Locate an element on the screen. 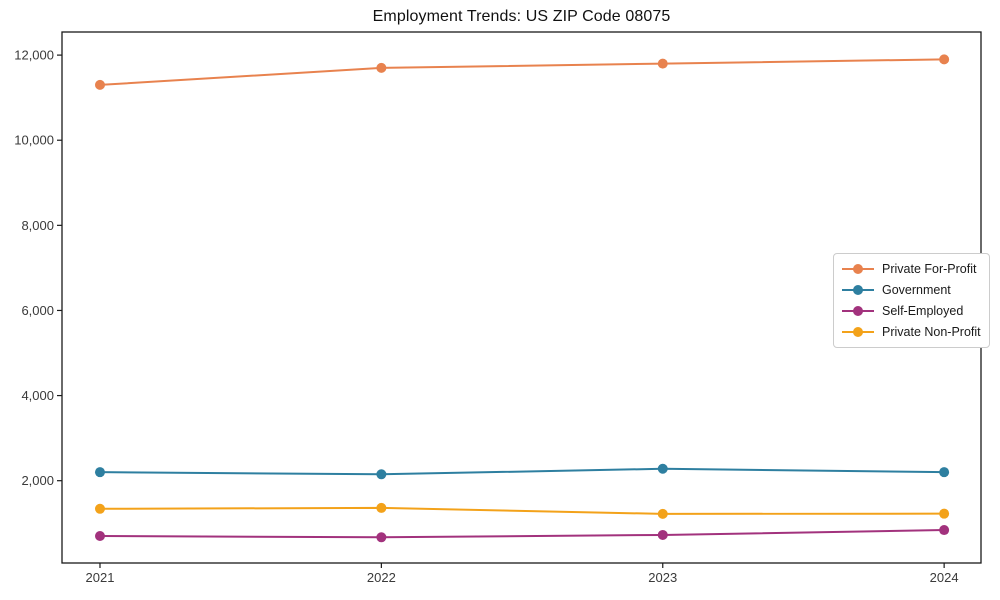 This screenshot has width=1000, height=600. x-tick-label: 2022 is located at coordinates (381, 577).